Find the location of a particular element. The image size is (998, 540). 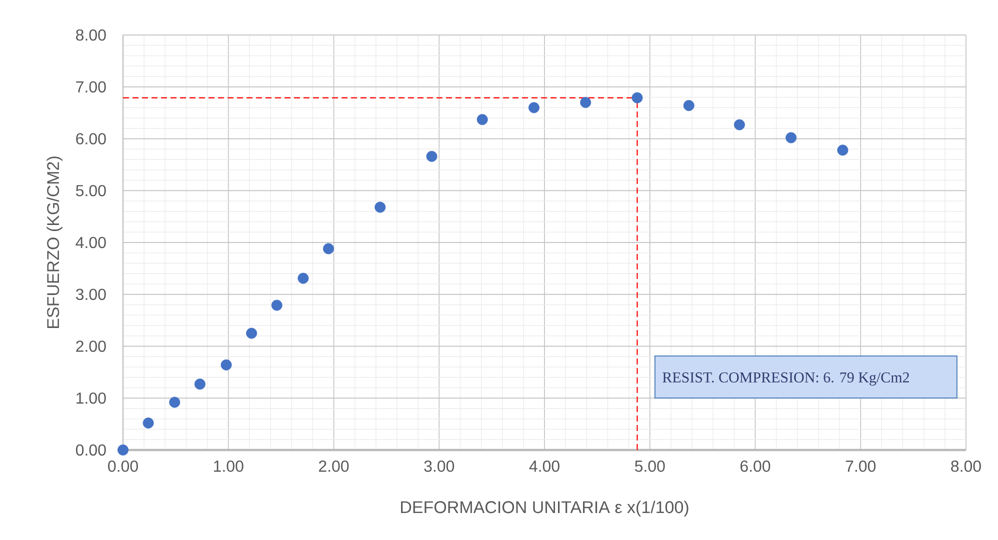

x-tick-label: 2.00 is located at coordinates (333, 466).